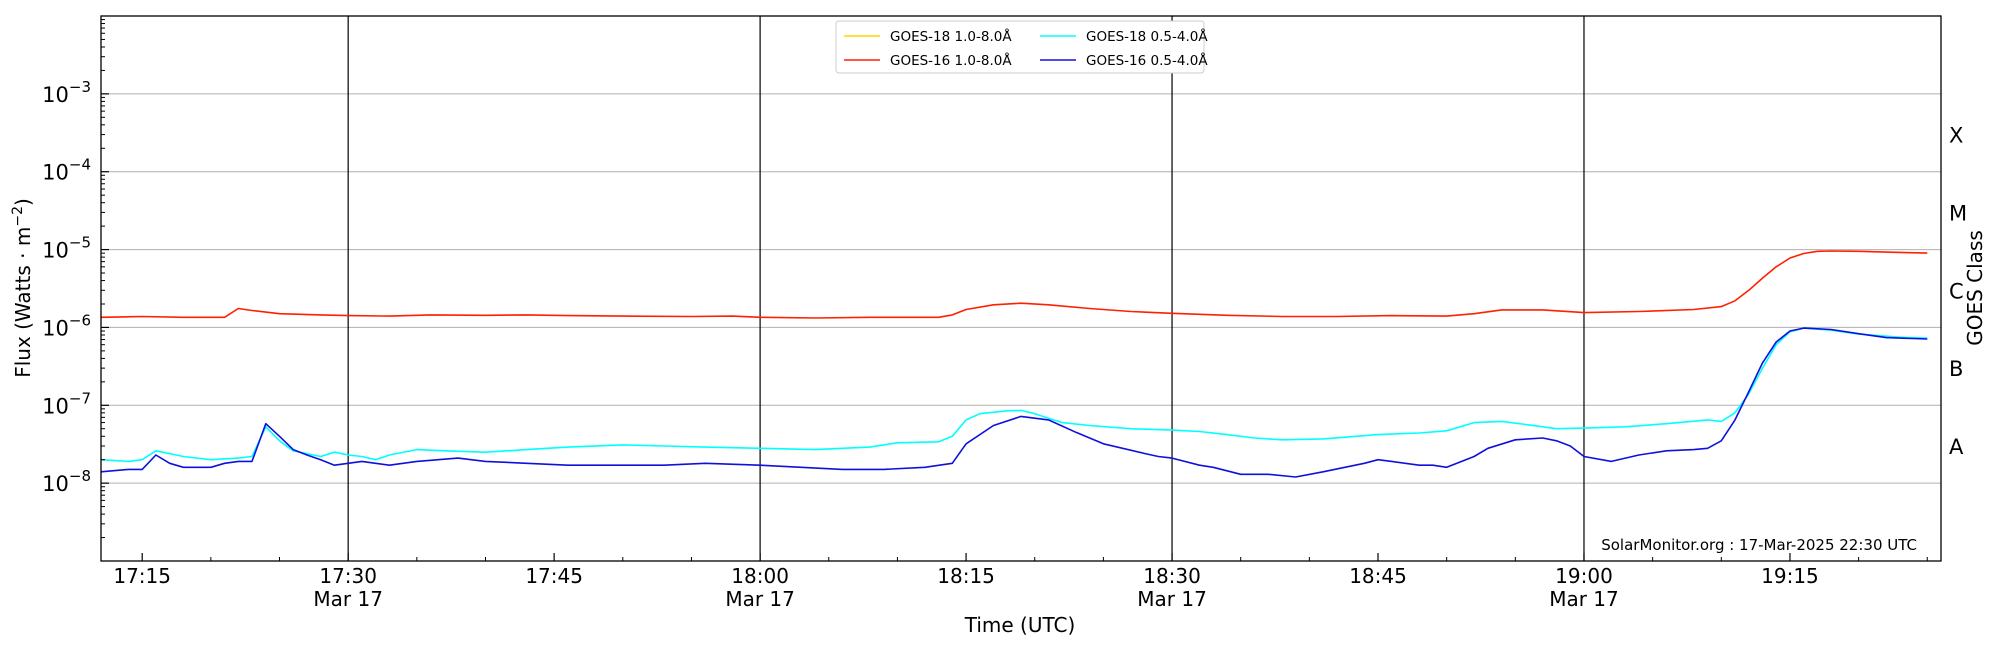 Image resolution: width=2000 pixels, height=650 pixels. Describe the element at coordinates (1759, 545) in the screenshot. I see `watermark: SolarMonitor.org : 17-Mar-2025 22:30 UTC` at that location.